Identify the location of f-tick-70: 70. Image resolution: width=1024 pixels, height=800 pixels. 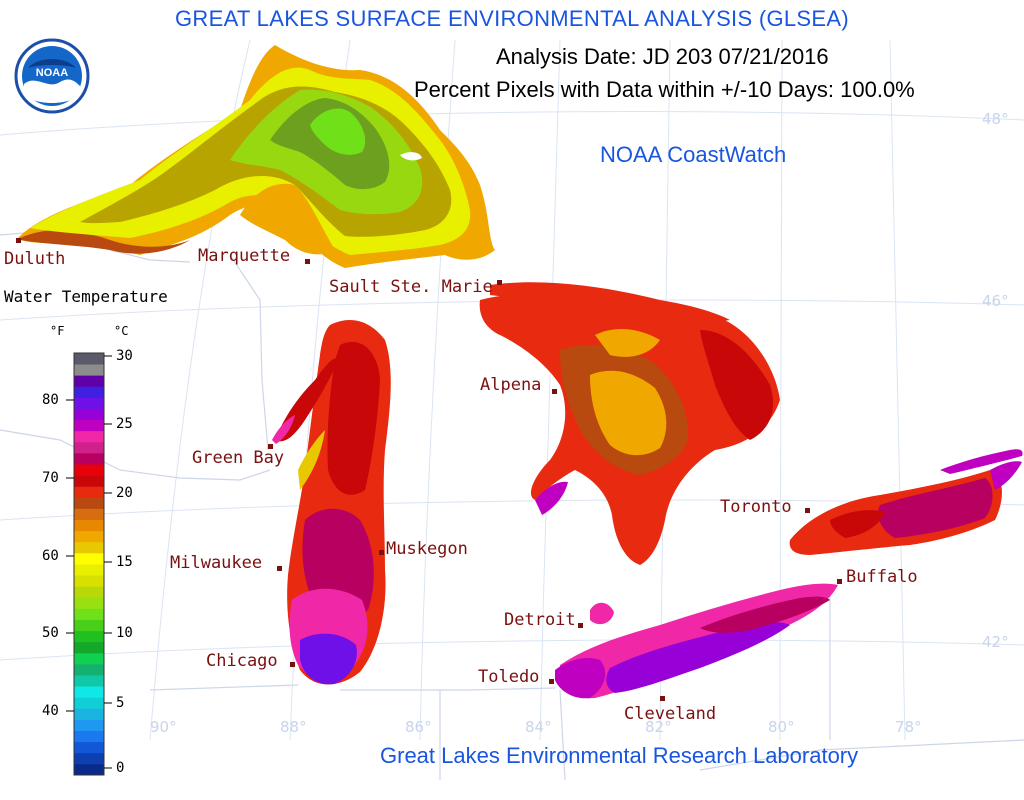
(50, 478).